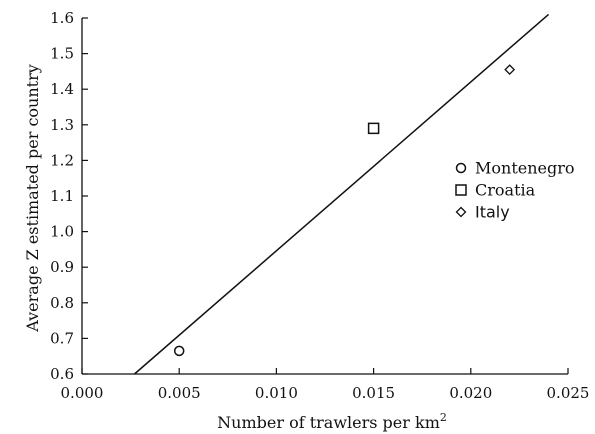 This screenshot has height=434, width=595. What do you see at coordinates (62, 18) in the screenshot?
I see `y-tick-label: 1.6` at bounding box center [62, 18].